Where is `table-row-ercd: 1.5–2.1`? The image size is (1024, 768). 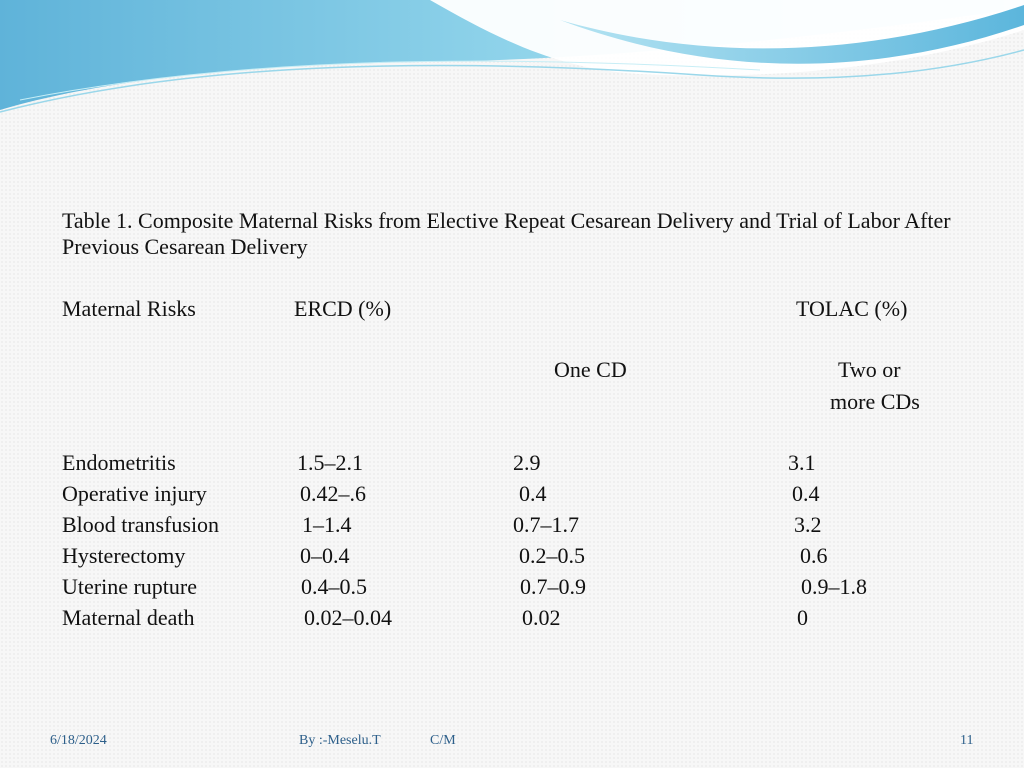 table-row-ercd: 1.5–2.1 is located at coordinates (330, 462).